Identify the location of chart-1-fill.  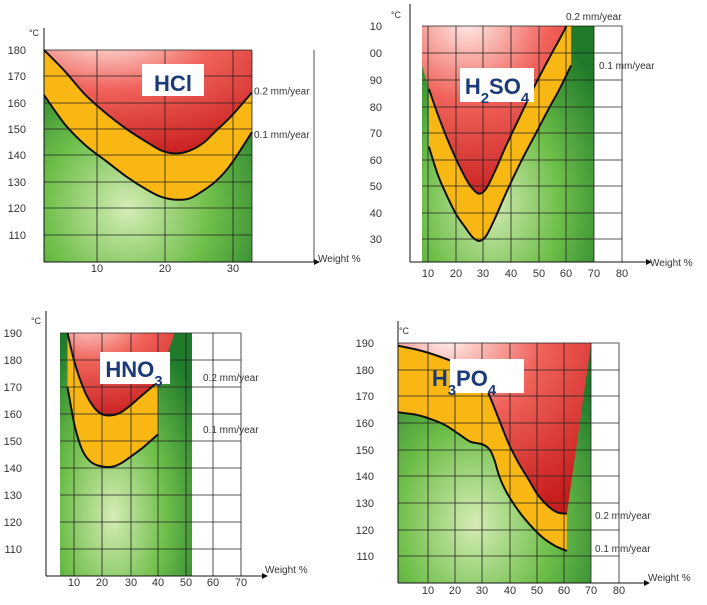
(148, 156).